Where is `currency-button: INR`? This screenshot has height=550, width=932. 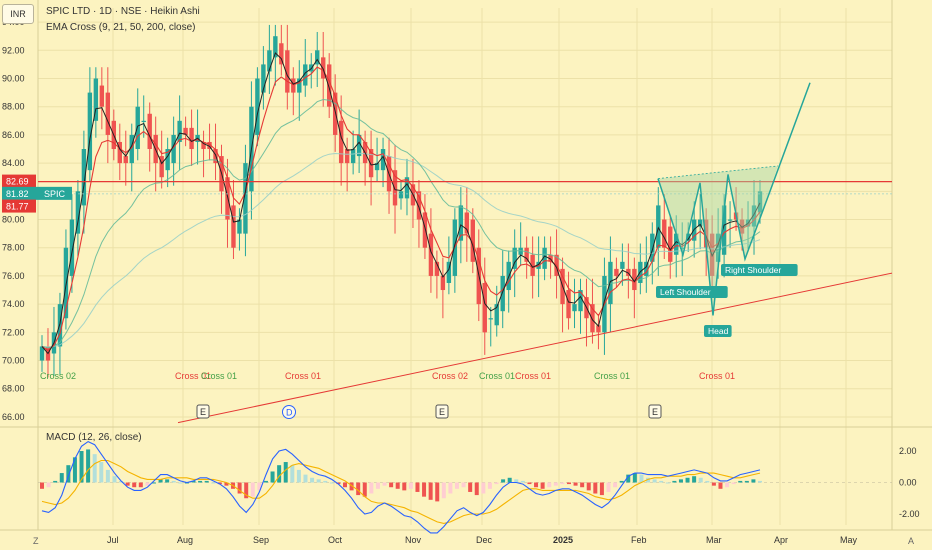
currency-button: INR is located at coordinates (18, 14).